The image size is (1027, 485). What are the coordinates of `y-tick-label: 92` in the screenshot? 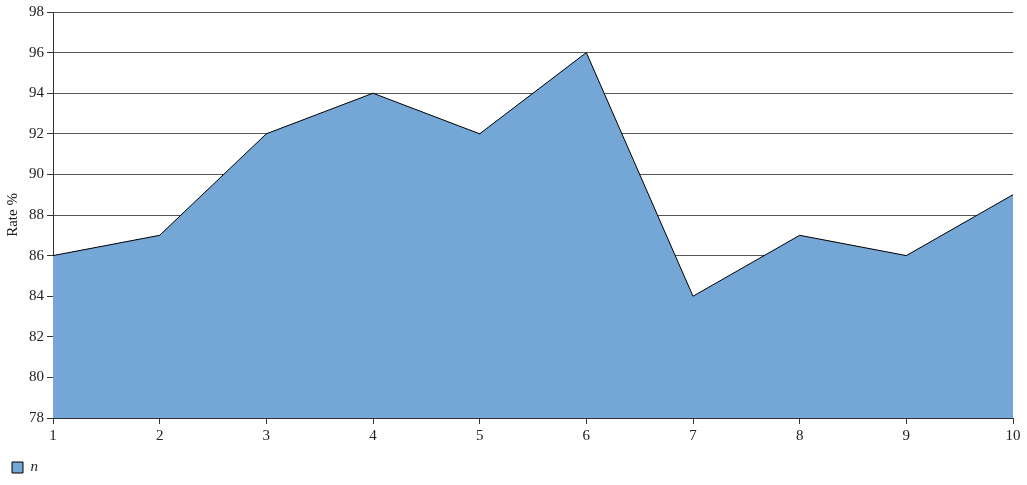 It's located at (36, 132).